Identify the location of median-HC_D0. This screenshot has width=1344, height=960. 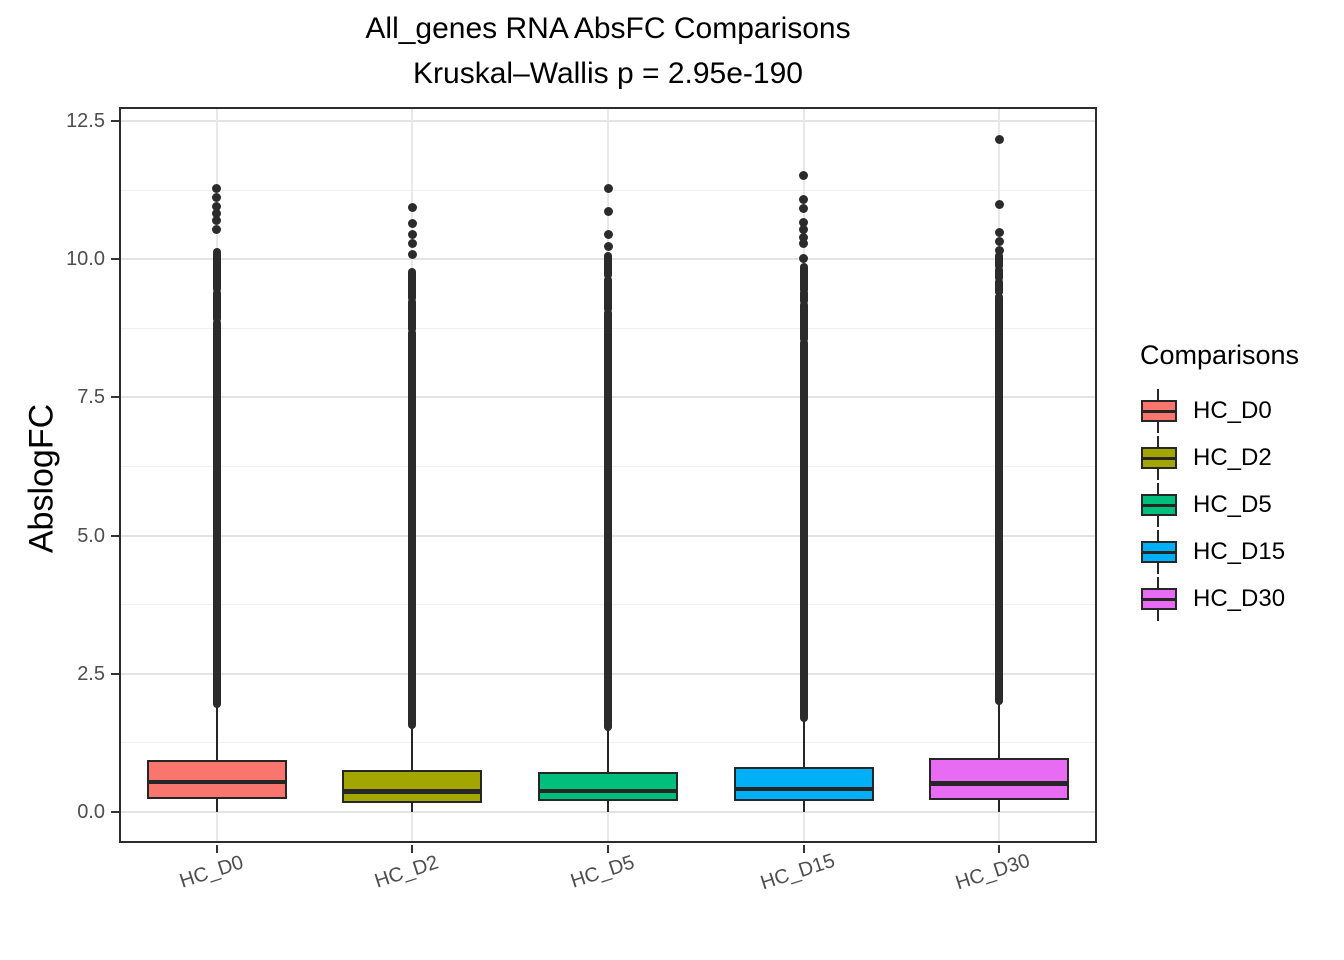
(216, 782).